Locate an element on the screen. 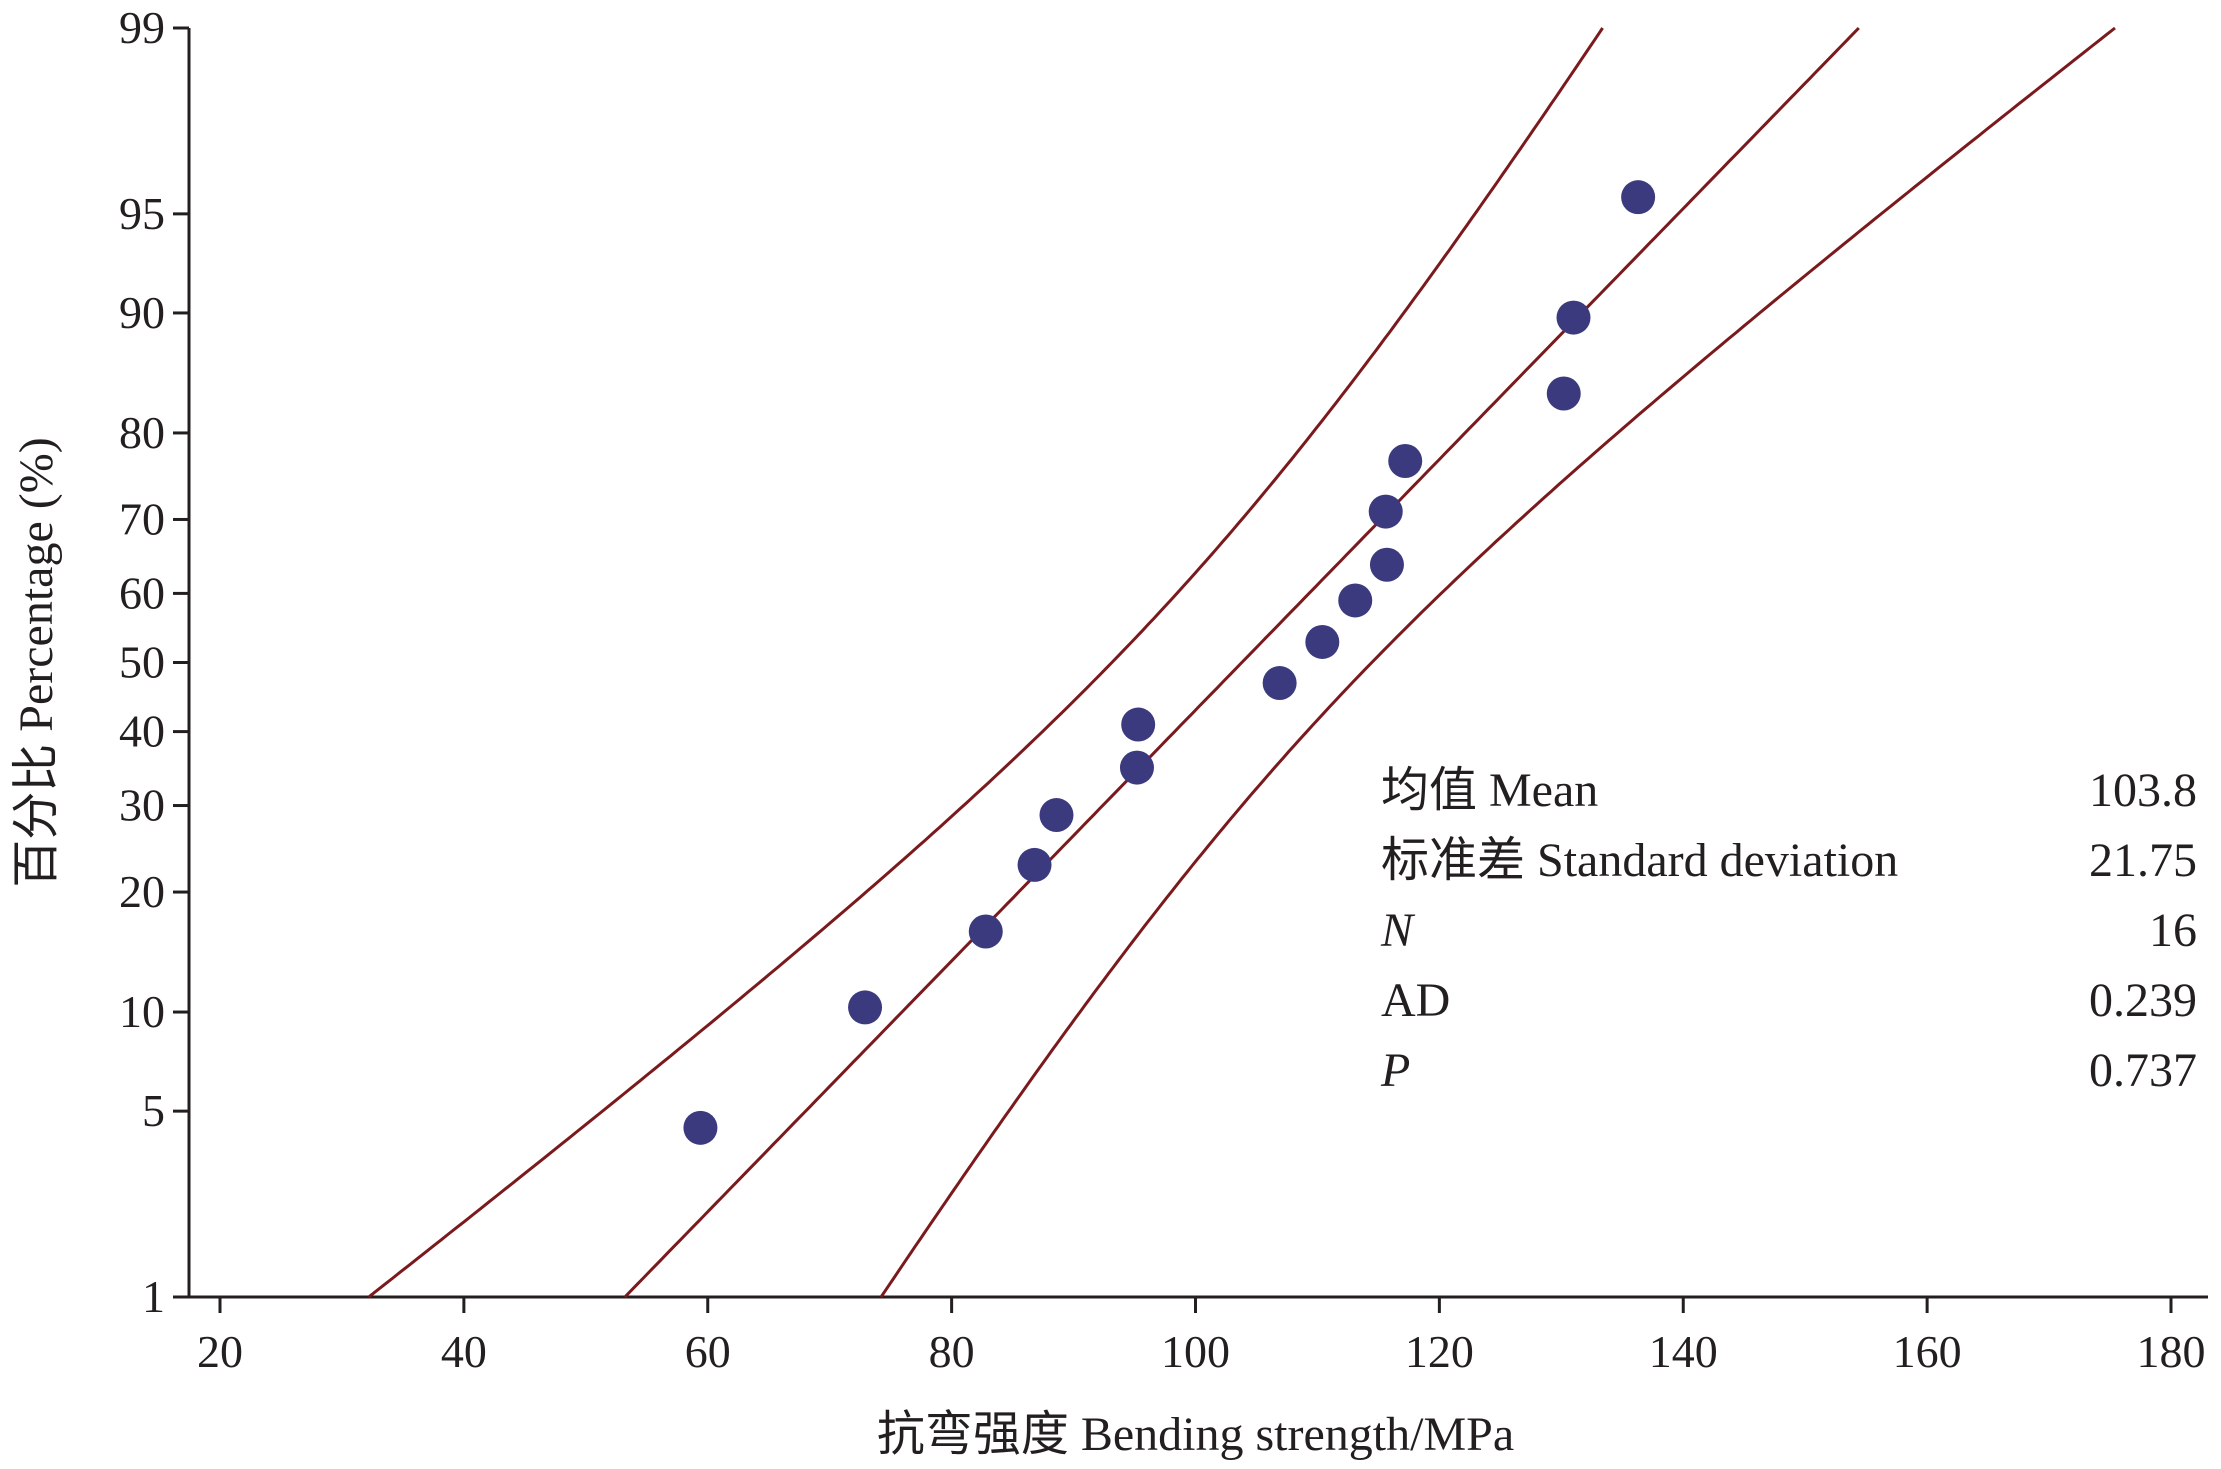 This screenshot has height=1469, width=2221. x-tick-label: 140 is located at coordinates (1683, 1351).